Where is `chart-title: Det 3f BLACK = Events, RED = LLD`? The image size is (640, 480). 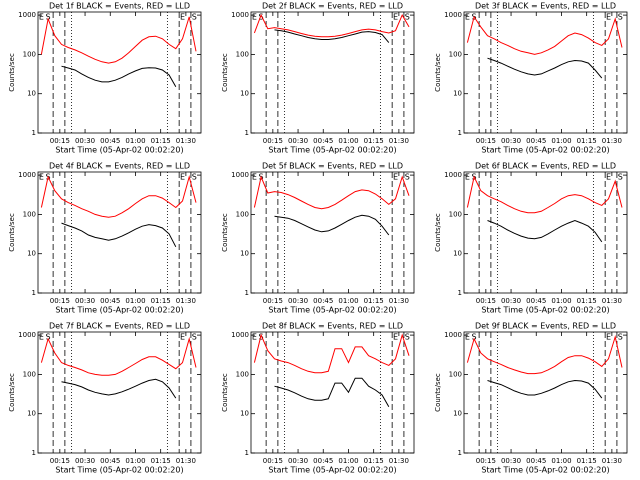
chart-title: Det 3f BLACK = Events, RED = LLD is located at coordinates (545, 6).